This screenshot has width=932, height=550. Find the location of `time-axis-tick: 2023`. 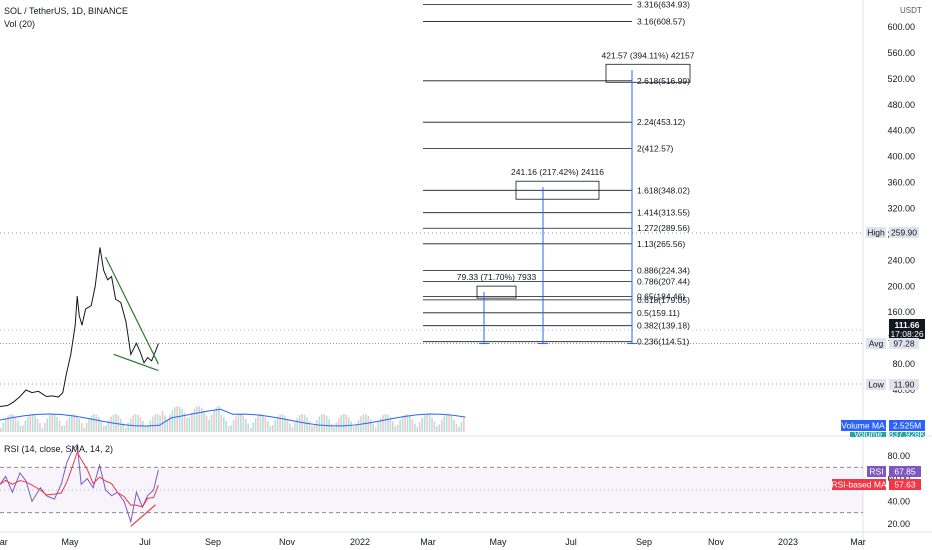

time-axis-tick: 2023 is located at coordinates (788, 542).